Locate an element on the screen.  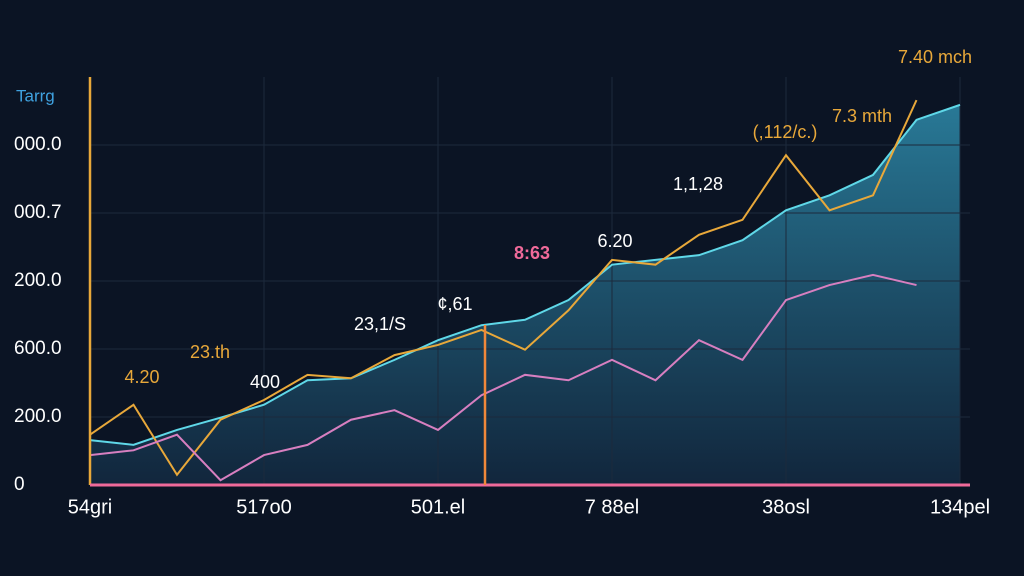
annotation: (,112/c.) is located at coordinates (785, 132).